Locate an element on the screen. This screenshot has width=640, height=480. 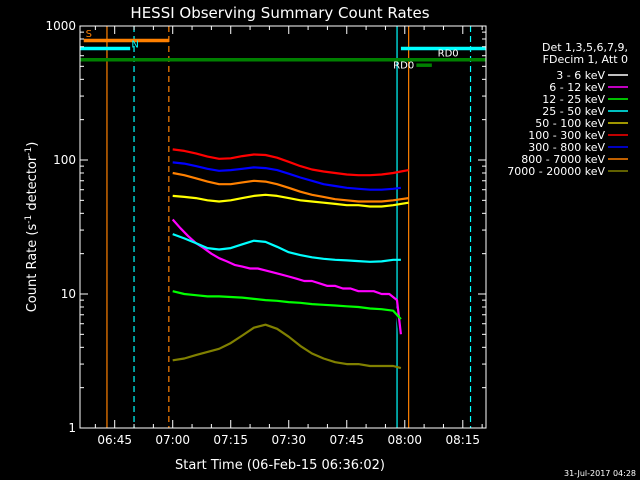
legend-label-1: 6 - 12 keV is located at coordinates (577, 87).